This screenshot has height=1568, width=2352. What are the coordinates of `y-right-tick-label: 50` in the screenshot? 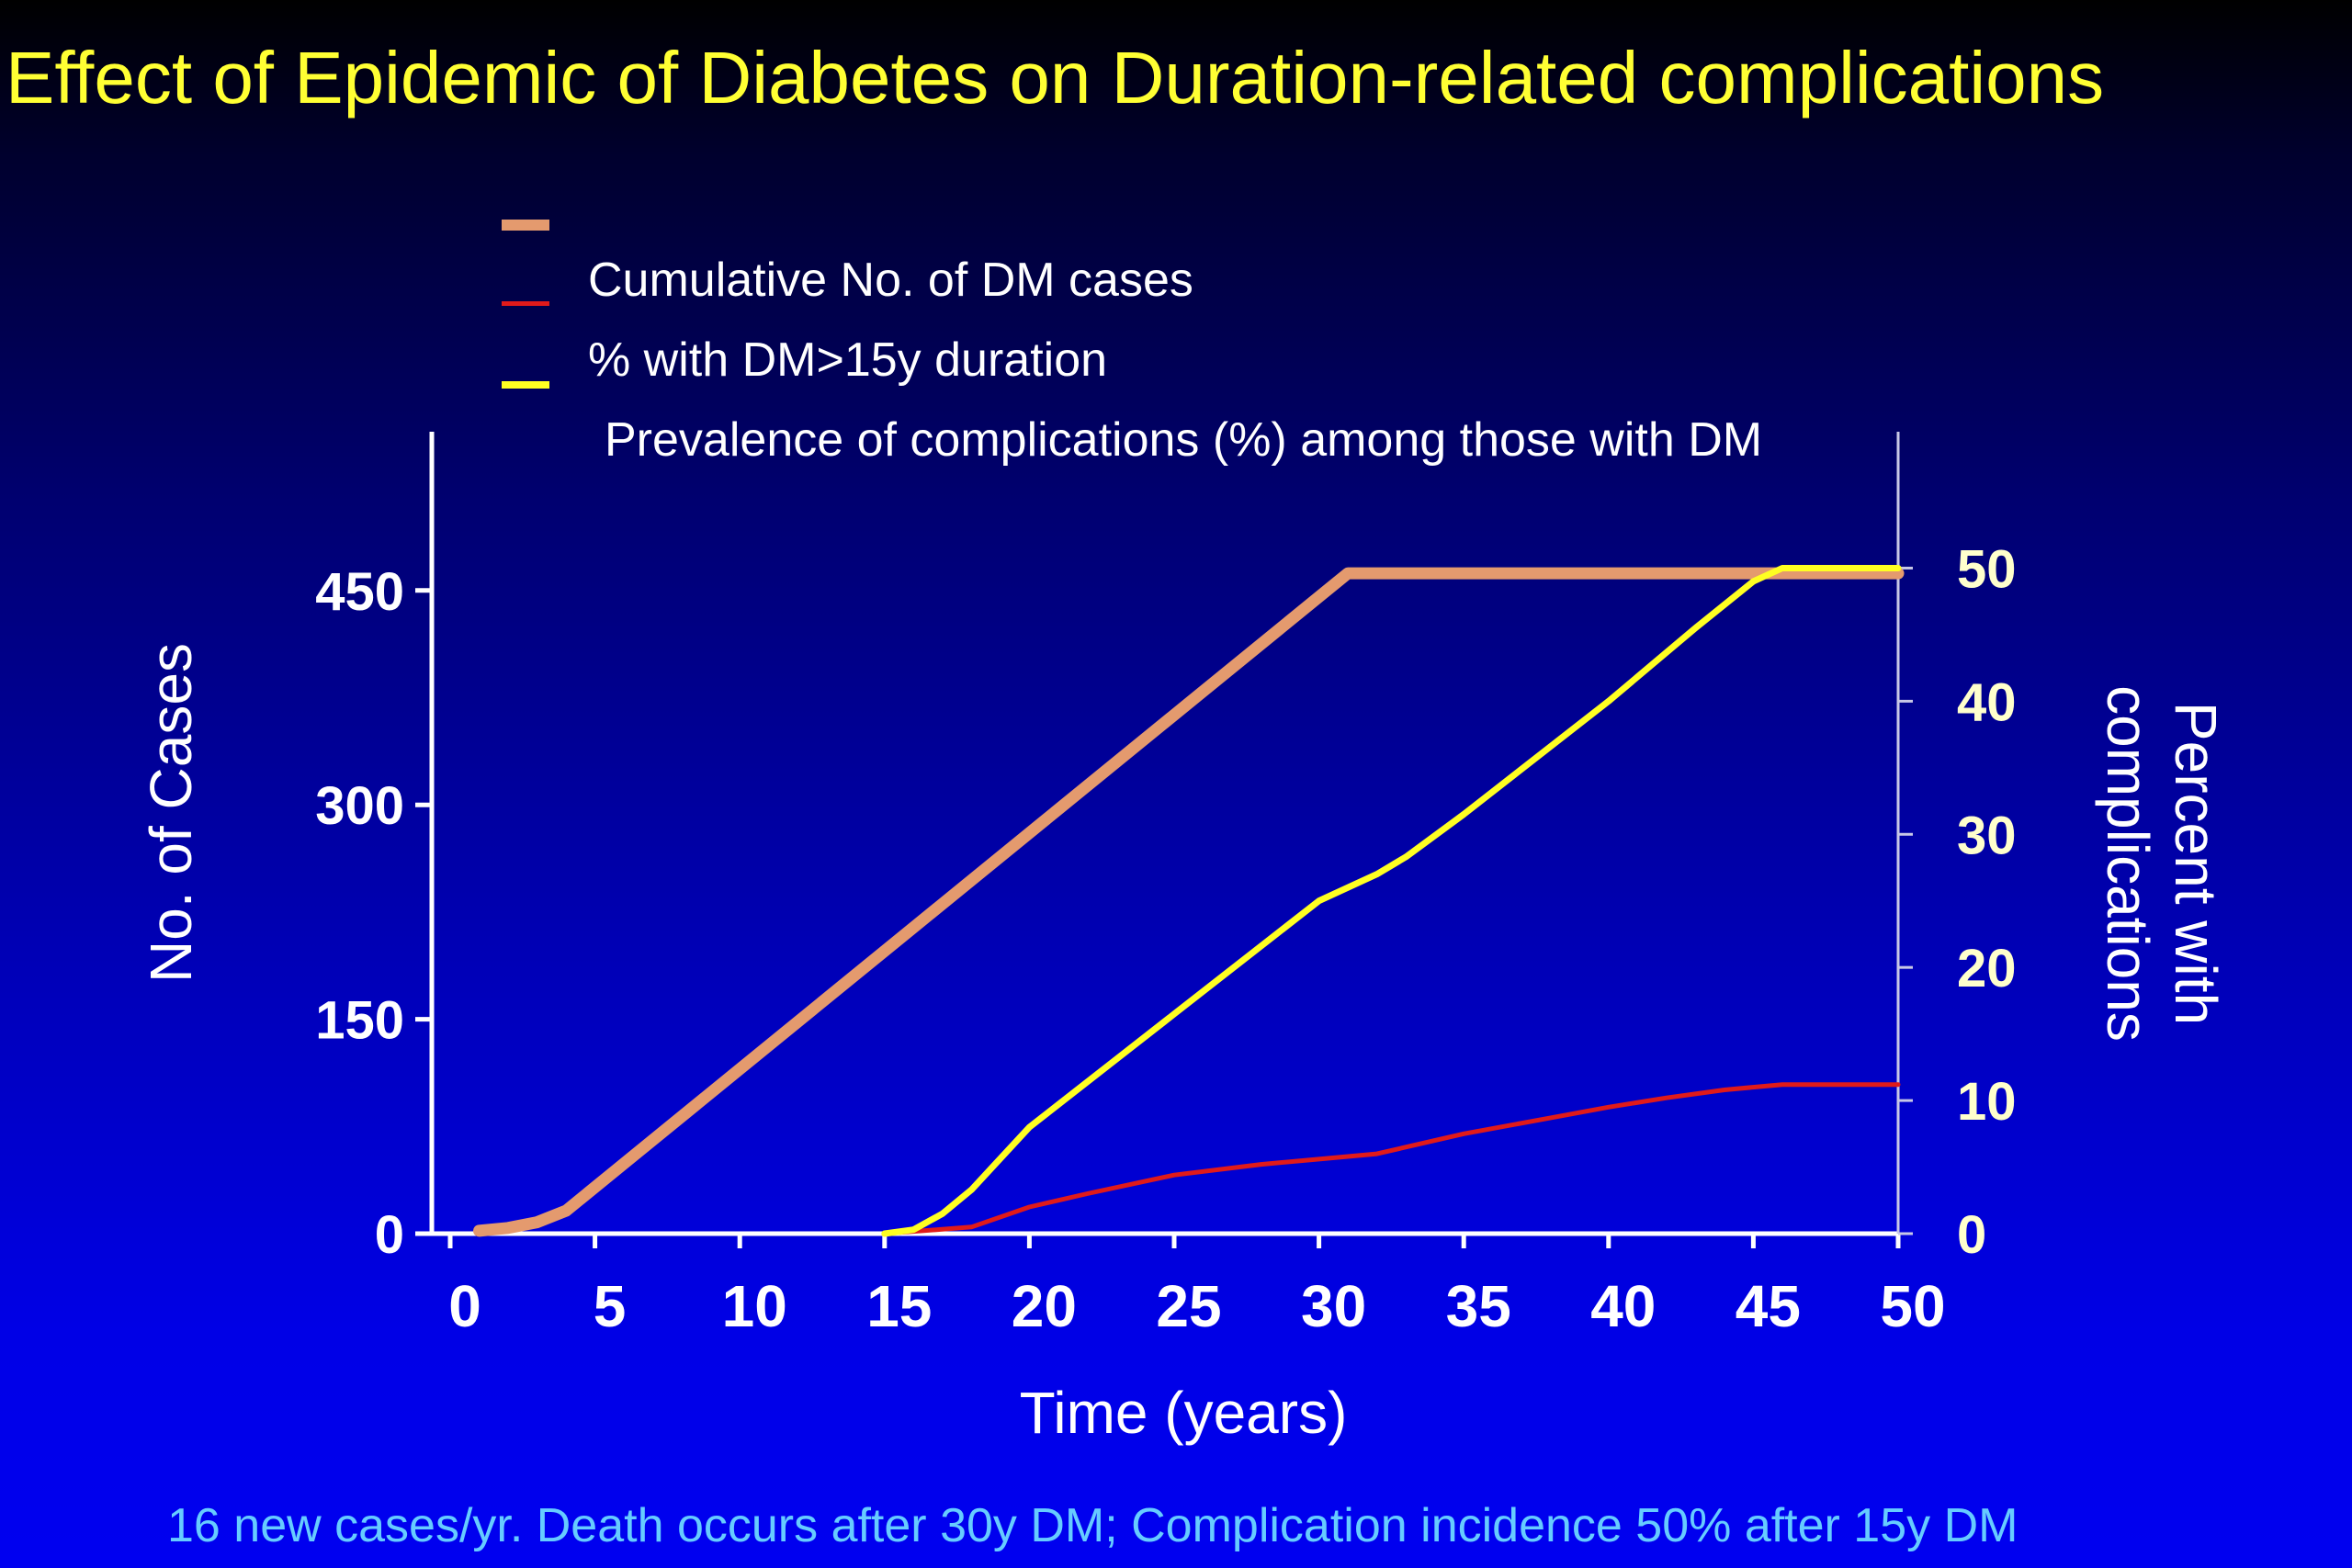 It's located at (1987, 569).